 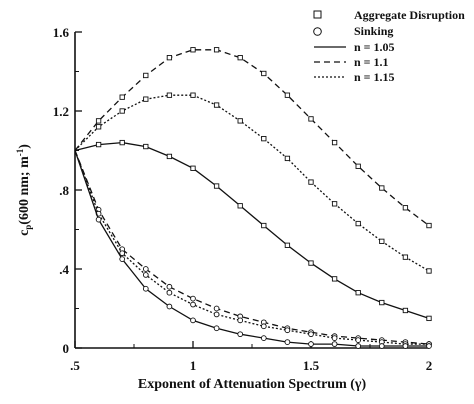 I want to click on legend-label-n105: n = 1.05, so click(x=374, y=47).